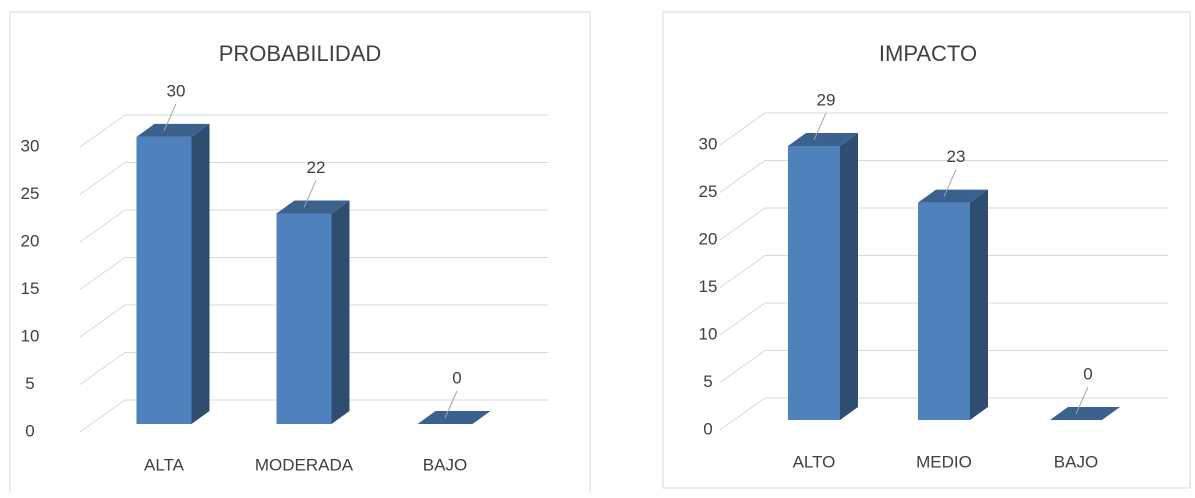 This screenshot has height=498, width=1195. Describe the element at coordinates (826, 99) in the screenshot. I see `data-label: 29` at that location.